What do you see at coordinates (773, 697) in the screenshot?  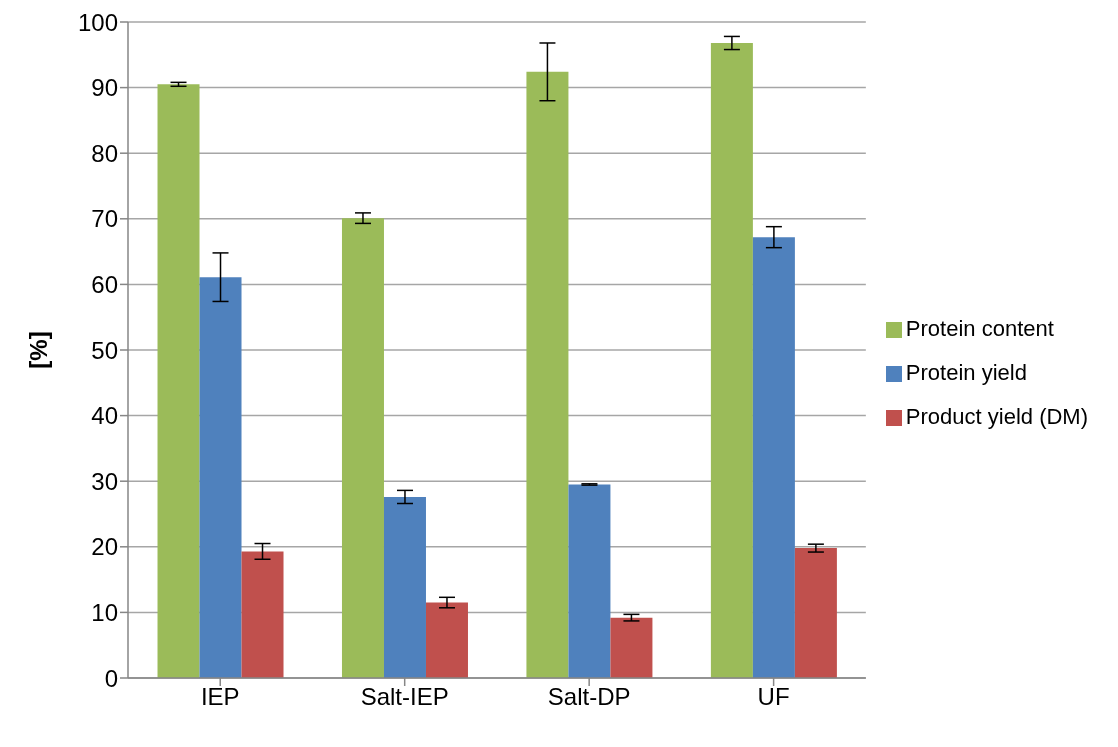 I see `x-tick-label: UF` at bounding box center [773, 697].